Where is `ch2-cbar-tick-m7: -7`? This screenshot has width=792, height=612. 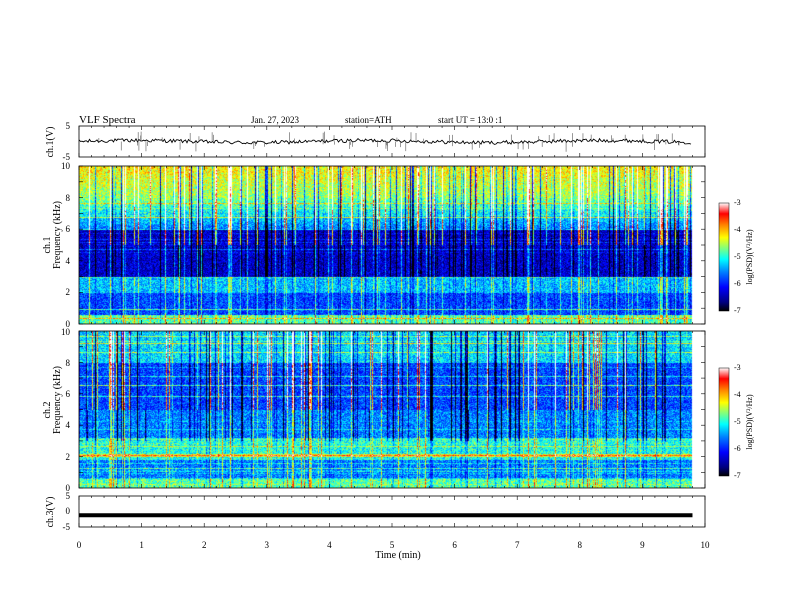 ch2-cbar-tick-m7: -7 is located at coordinates (737, 475).